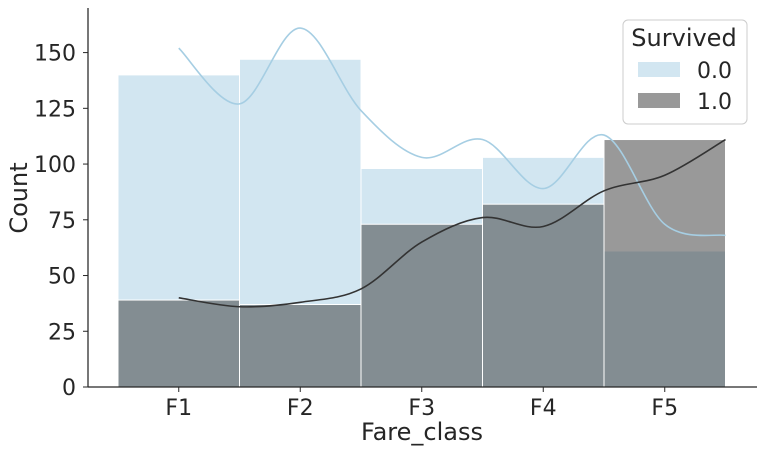 The image size is (763, 453). Describe the element at coordinates (664, 408) in the screenshot. I see `x-tick-label-F5: F5` at that location.